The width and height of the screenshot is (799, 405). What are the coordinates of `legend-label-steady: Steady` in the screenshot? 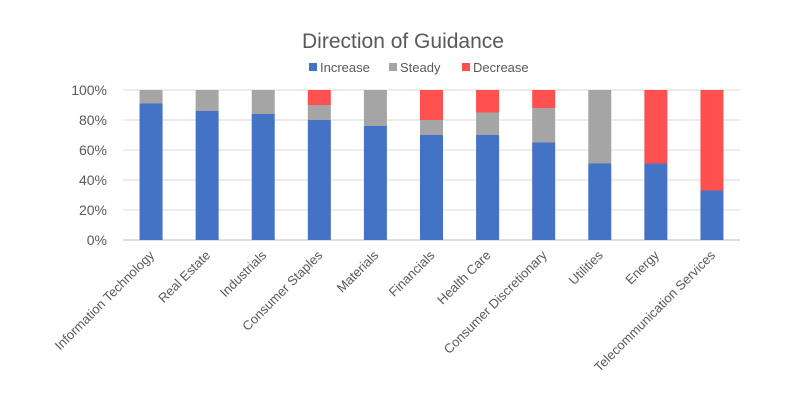 It's located at (420, 67).